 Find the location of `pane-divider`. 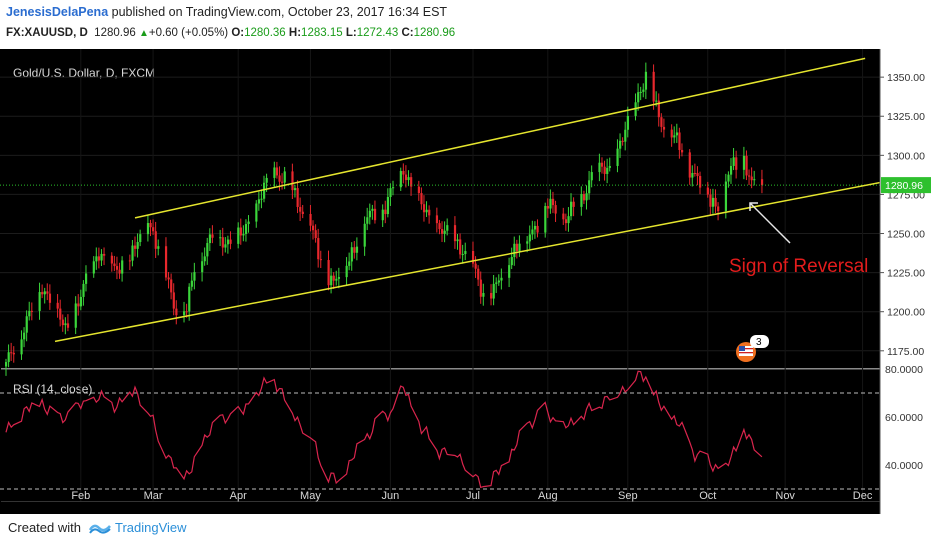

pane-divider is located at coordinates (440, 369).